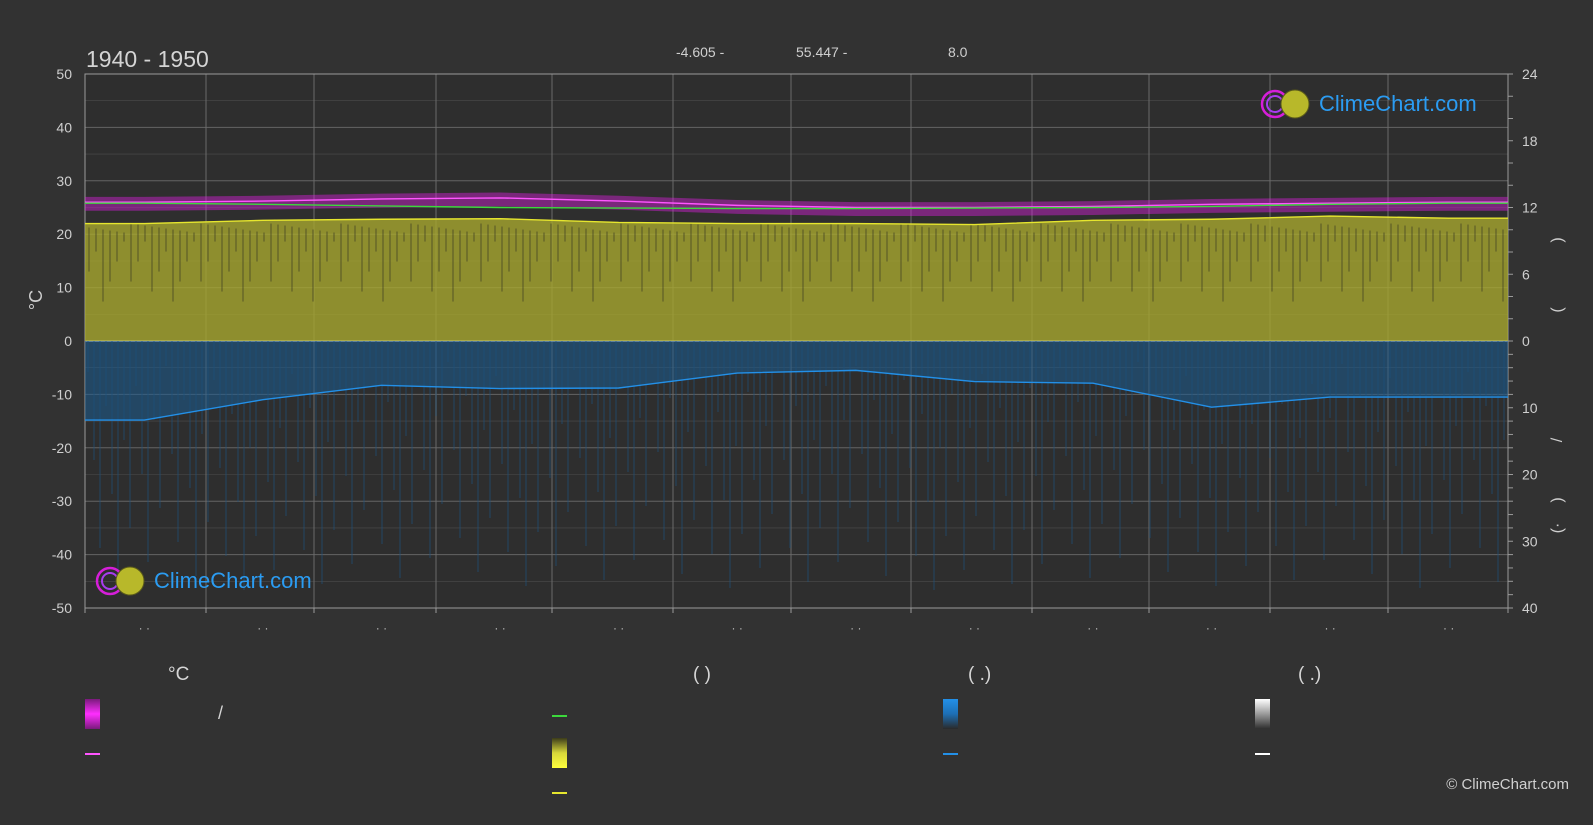 This screenshot has width=1593, height=825. Describe the element at coordinates (1530, 541) in the screenshot. I see `right-tick-label: 30` at that location.